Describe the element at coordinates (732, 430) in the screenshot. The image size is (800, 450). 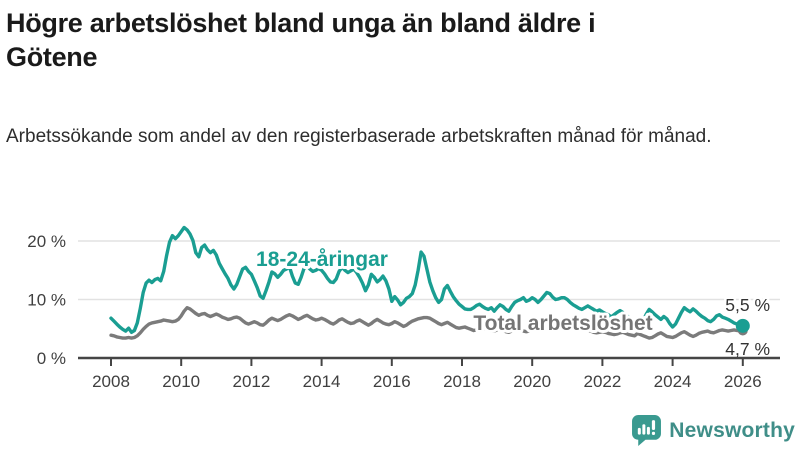
I see `newsworthy-wordmark: Newsworthy` at that location.